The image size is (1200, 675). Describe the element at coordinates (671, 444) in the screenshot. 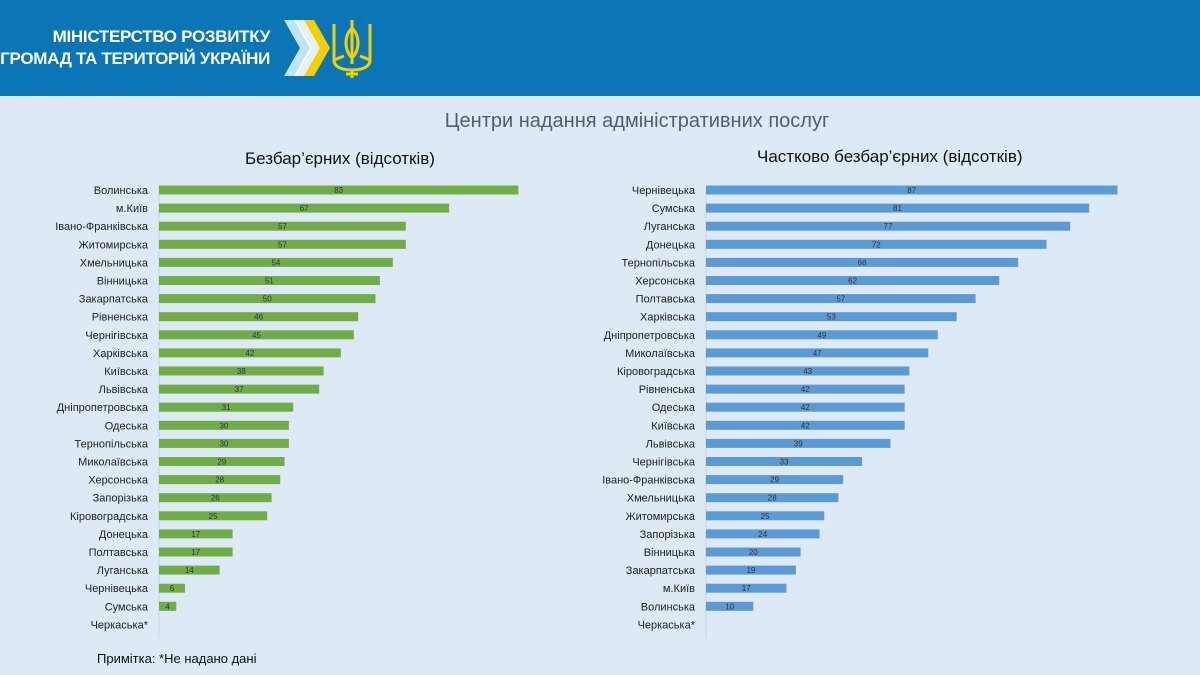

I see `category-label: Львівська` at that location.